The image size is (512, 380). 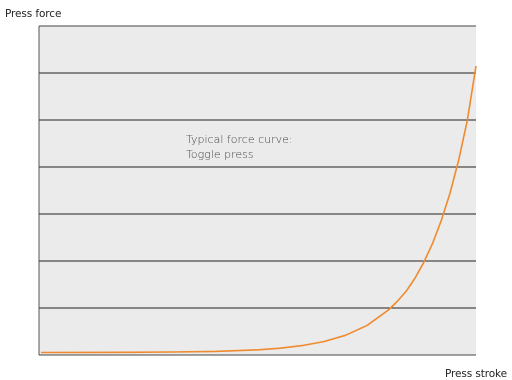 I want to click on annotation-line-2: Toggle press, so click(x=220, y=154).